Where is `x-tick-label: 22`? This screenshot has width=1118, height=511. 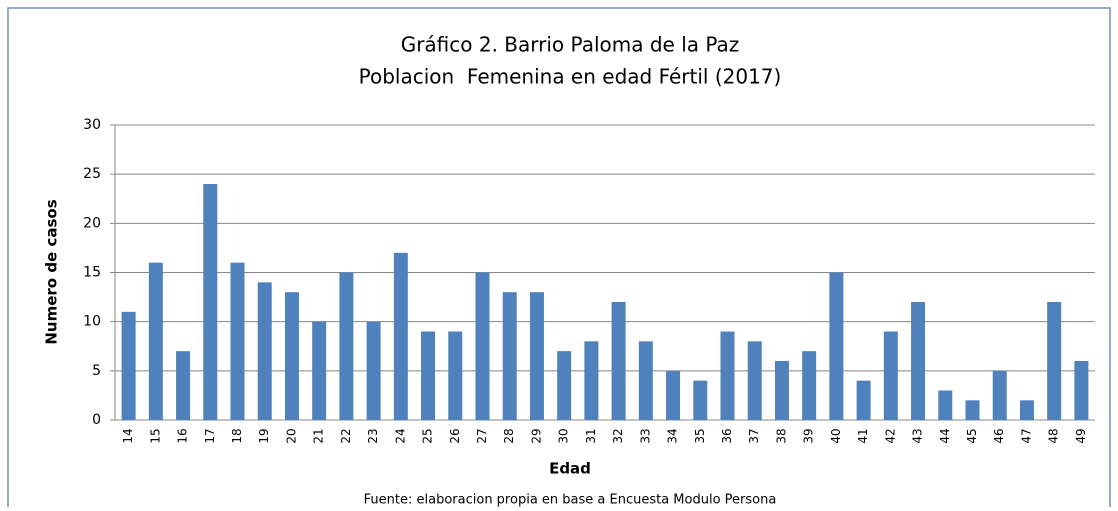
x-tick-label: 22 is located at coordinates (346, 435).